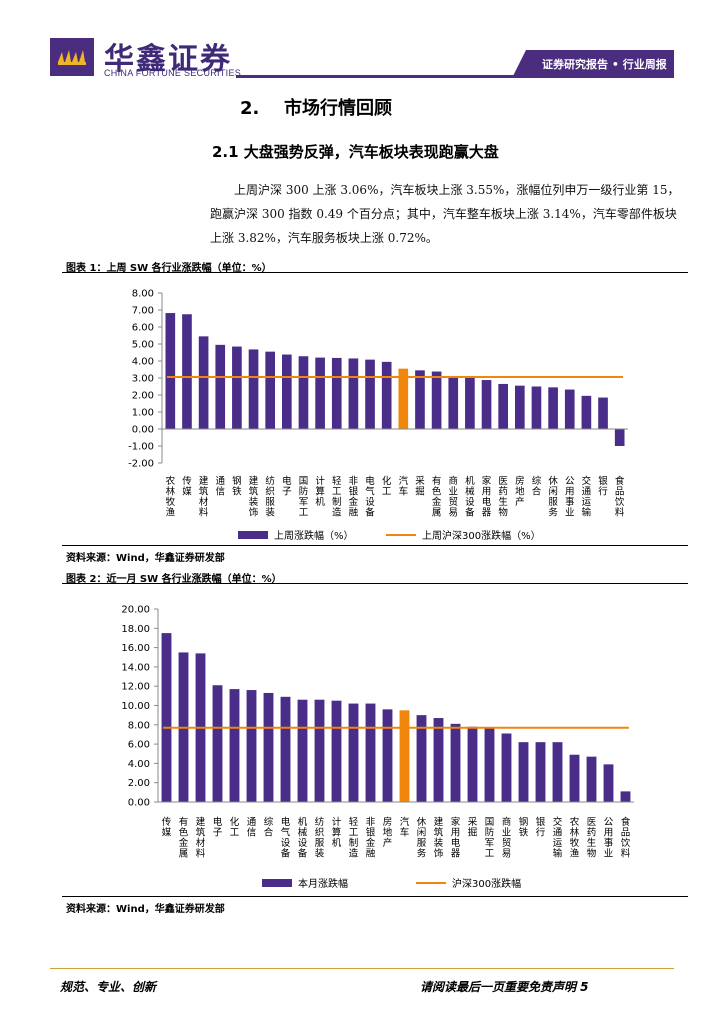 The width and height of the screenshot is (724, 1024). What do you see at coordinates (169, 268) in the screenshot?
I see `figure1-title: 图表 1：上周 SW 各行业涨跌幅（单位：%）` at bounding box center [169, 268].